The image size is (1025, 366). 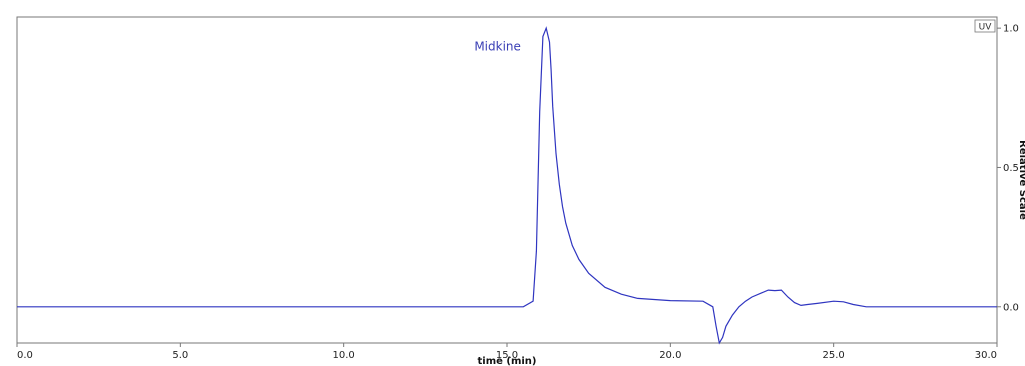 I want to click on x-axis-title: time (min), so click(x=507, y=361).